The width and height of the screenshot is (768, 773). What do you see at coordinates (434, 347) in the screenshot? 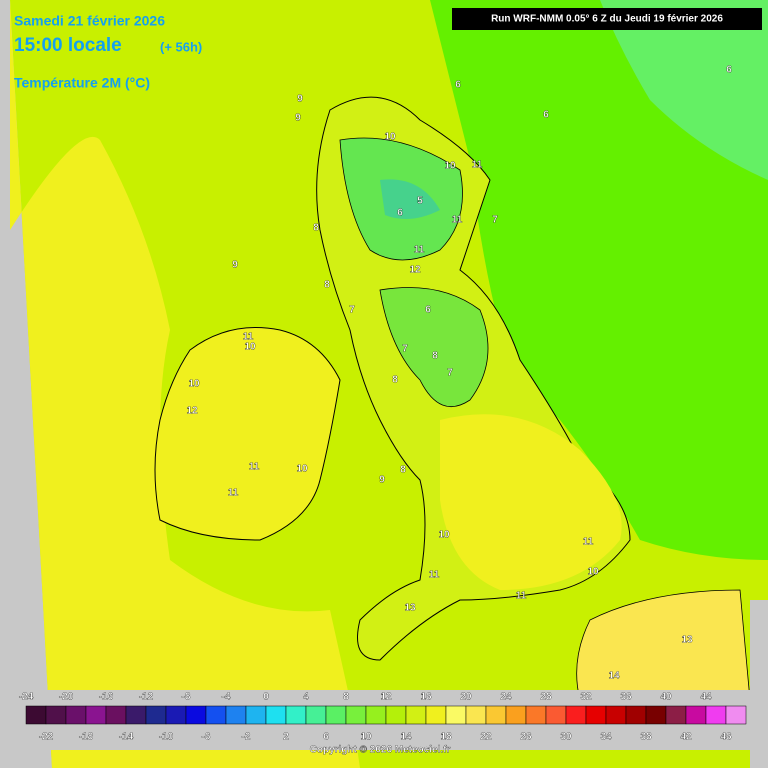
I see `pennines` at bounding box center [434, 347].